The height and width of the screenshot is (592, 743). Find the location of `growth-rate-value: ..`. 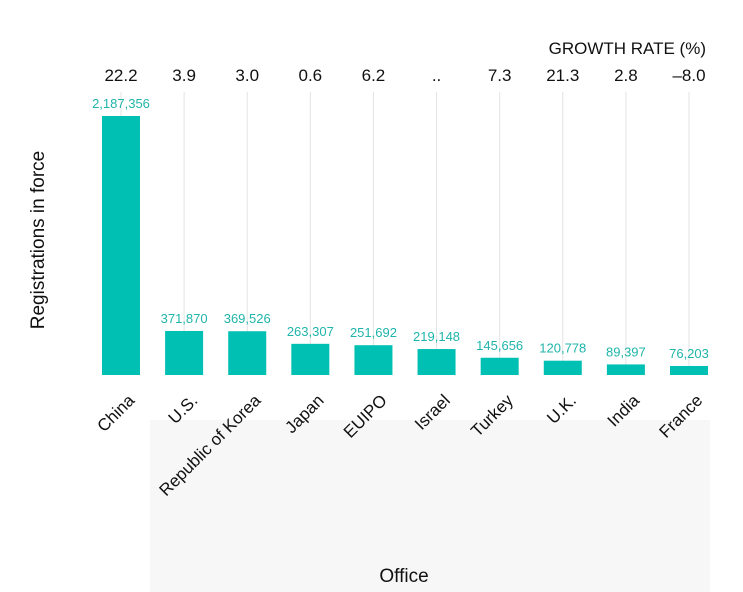

growth-rate-value: .. is located at coordinates (436, 75).